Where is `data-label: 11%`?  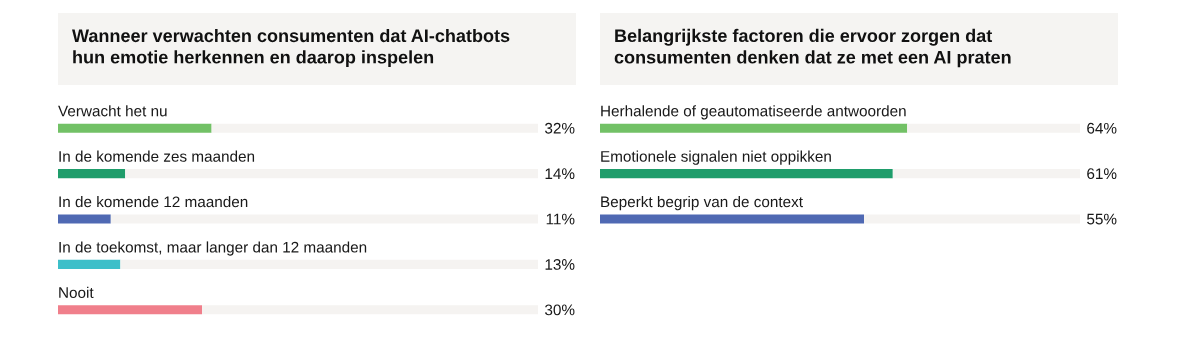 data-label: 11% is located at coordinates (560, 219).